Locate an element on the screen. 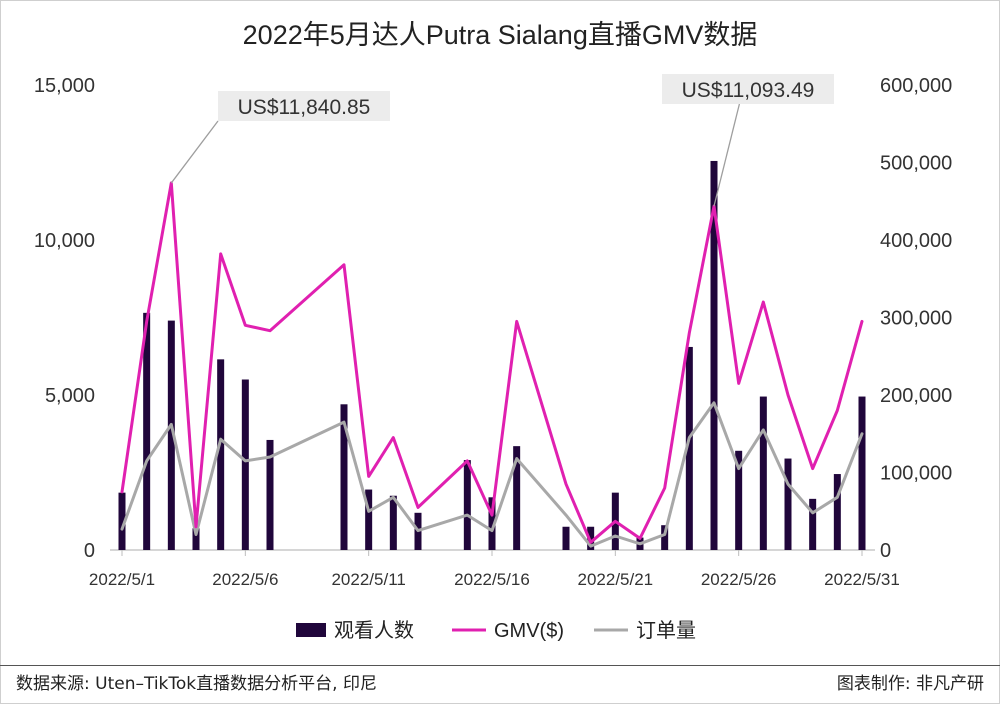 This screenshot has width=1000, height=704. footer-divider is located at coordinates (500, 665).